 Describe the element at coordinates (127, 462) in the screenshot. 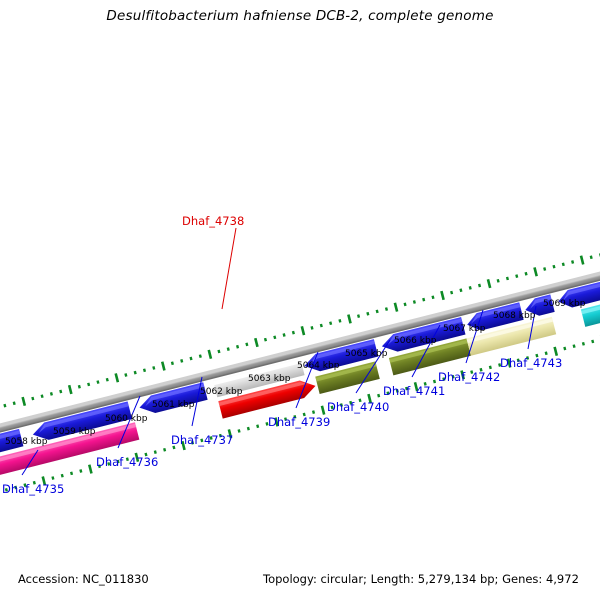

I see `gene-label-dhaf_4736: Dhaf_4736` at that location.